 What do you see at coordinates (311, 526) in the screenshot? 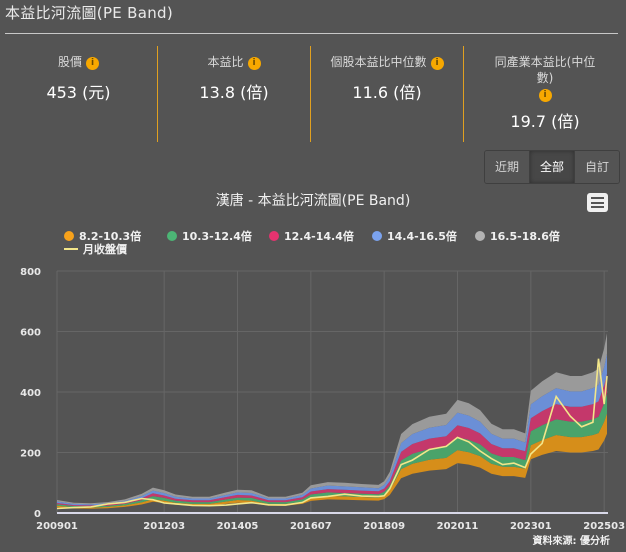
I see `svg-text: 201607` at bounding box center [311, 526].